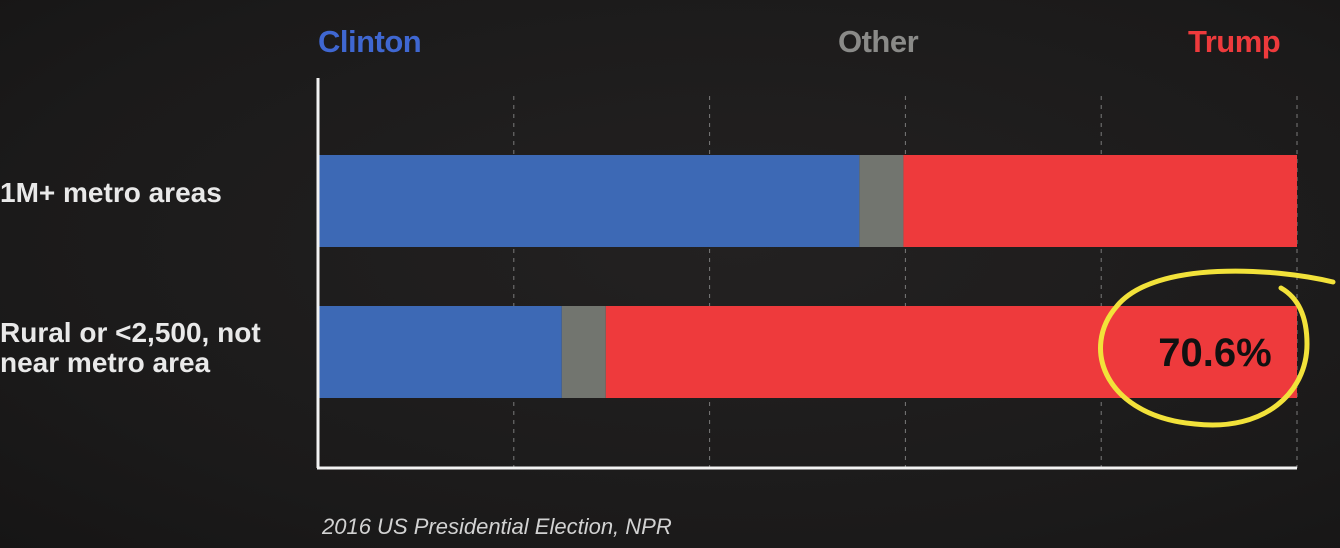 The height and width of the screenshot is (548, 1340). Describe the element at coordinates (1234, 41) in the screenshot. I see `legend-trump: Trump` at that location.